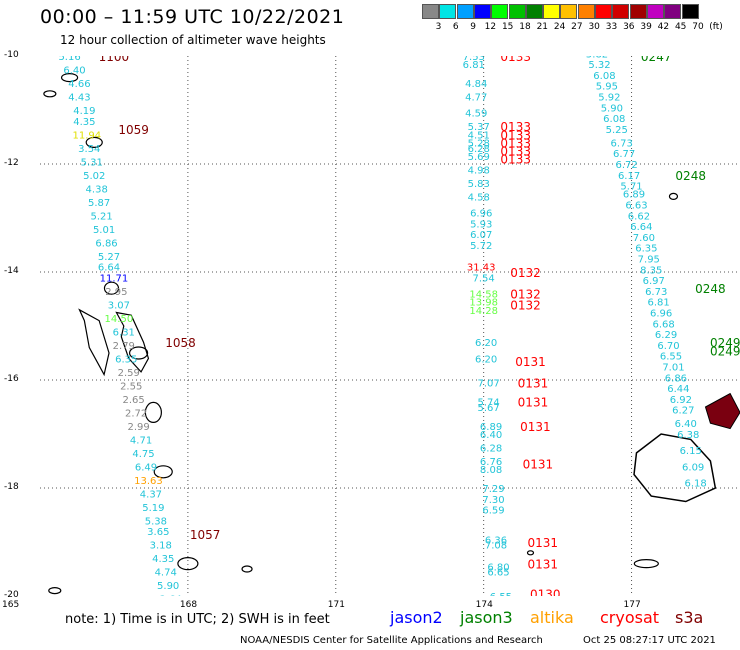 This screenshot has width=740, height=650. I want to click on pass-time-label: 1058, so click(180, 343).